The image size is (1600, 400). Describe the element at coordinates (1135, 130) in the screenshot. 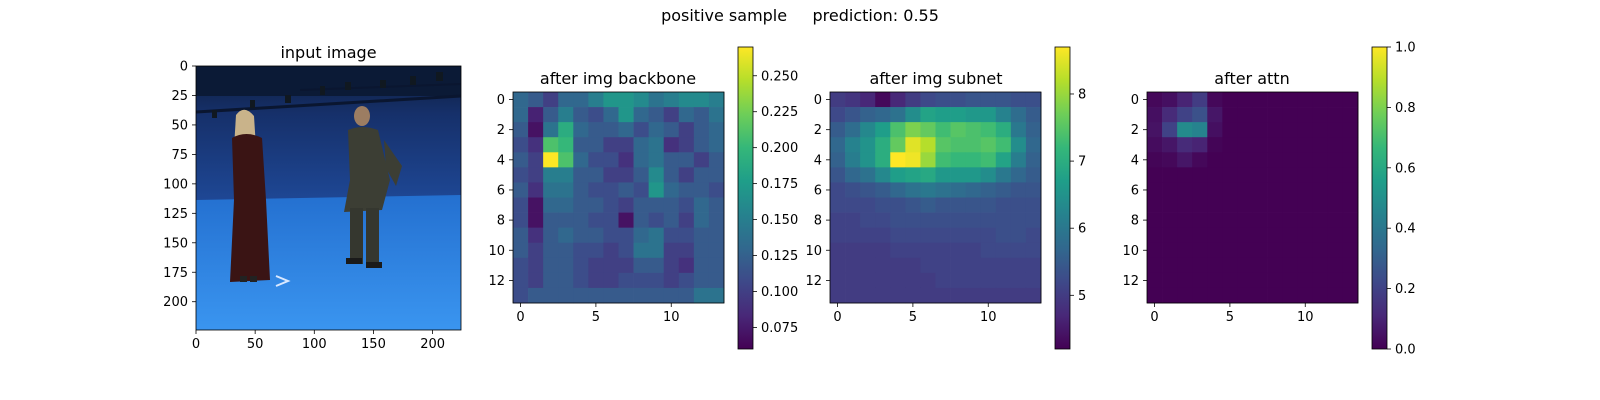

I see `y-tick-label: 2` at that location.